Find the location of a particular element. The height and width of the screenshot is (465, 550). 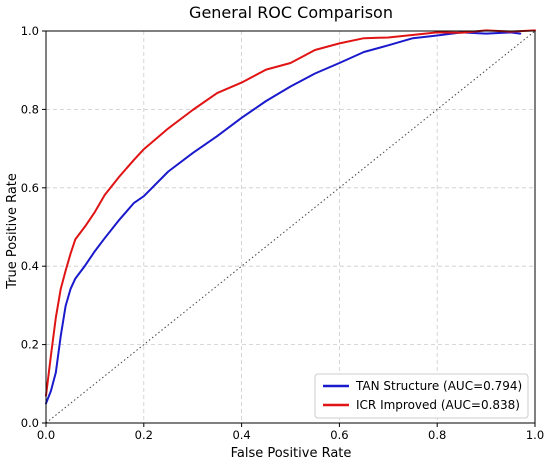

x-tick-label: 0.0 is located at coordinates (46, 435).